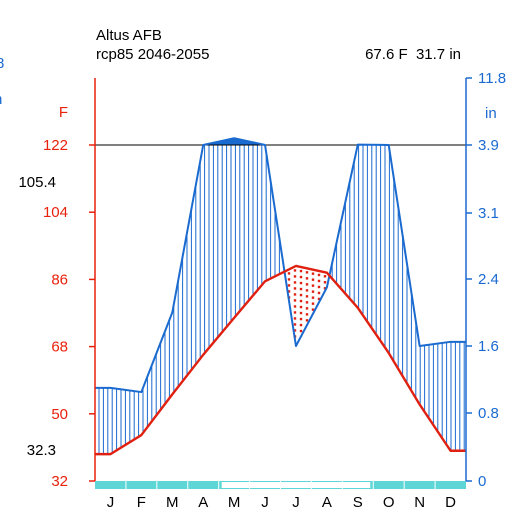 The width and height of the screenshot is (527, 518). What do you see at coordinates (488, 413) in the screenshot?
I see `right-axis-tick-label: 0.8` at bounding box center [488, 413].